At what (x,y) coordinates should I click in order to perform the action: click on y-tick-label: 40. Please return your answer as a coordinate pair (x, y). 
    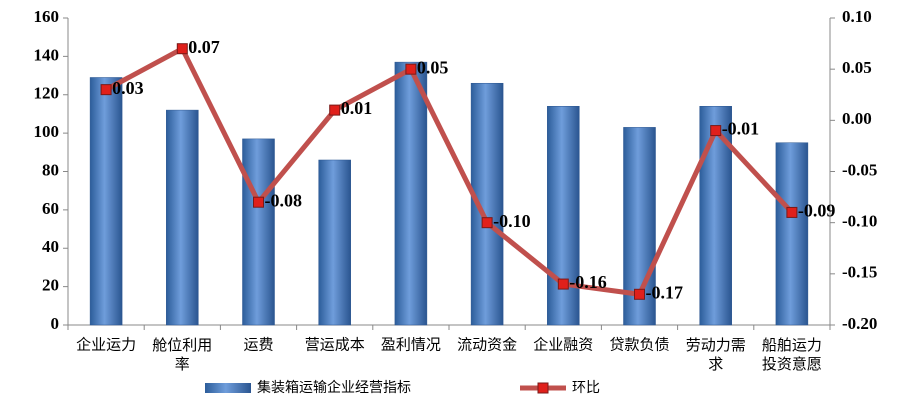
    Looking at the image, I should click on (50, 246).